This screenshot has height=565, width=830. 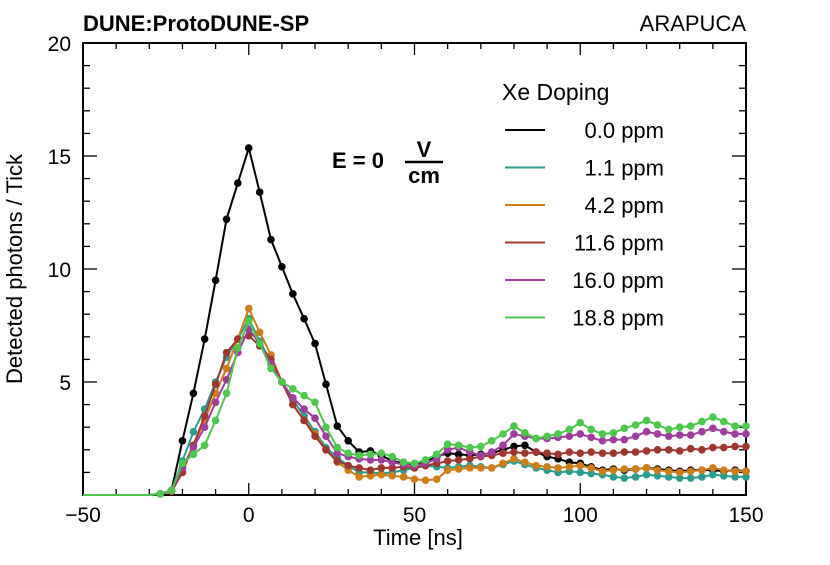 I want to click on legend-entry: 0.0 ppm, so click(x=584, y=130).